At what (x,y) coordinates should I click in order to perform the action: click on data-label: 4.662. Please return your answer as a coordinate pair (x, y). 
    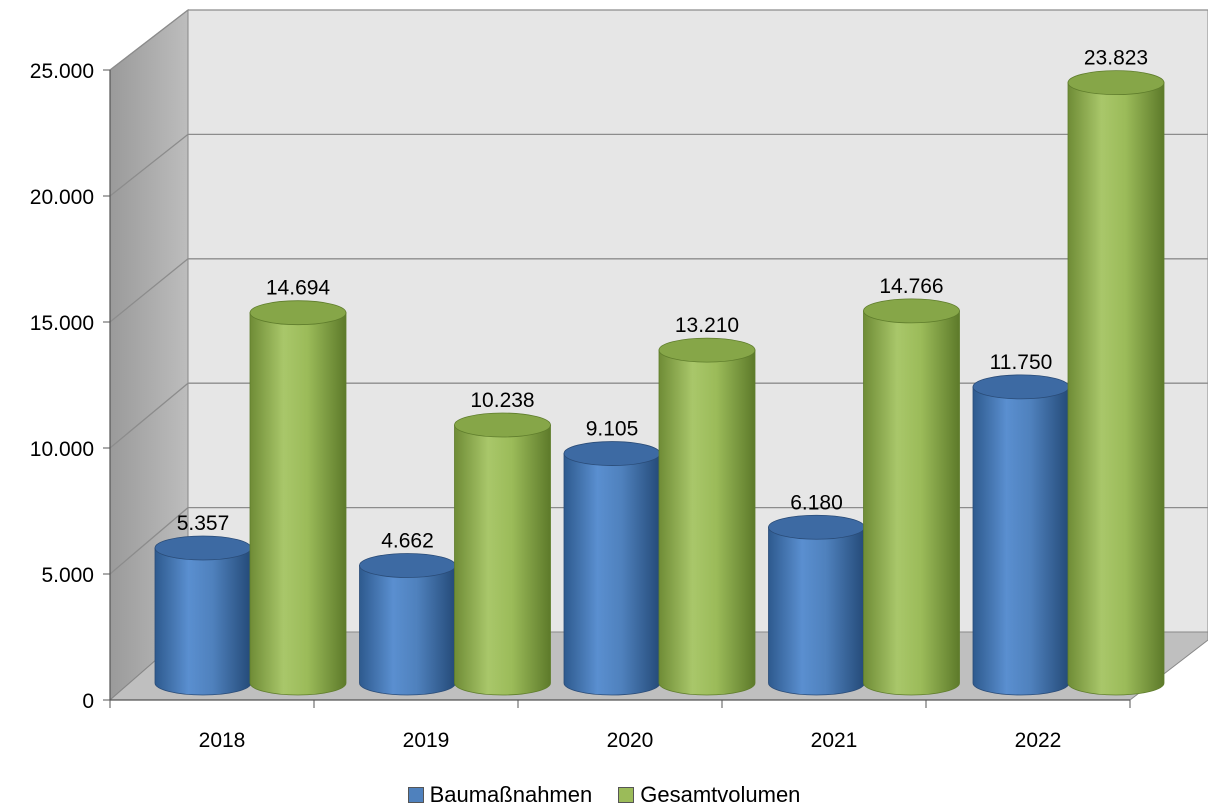
    Looking at the image, I should click on (407, 541).